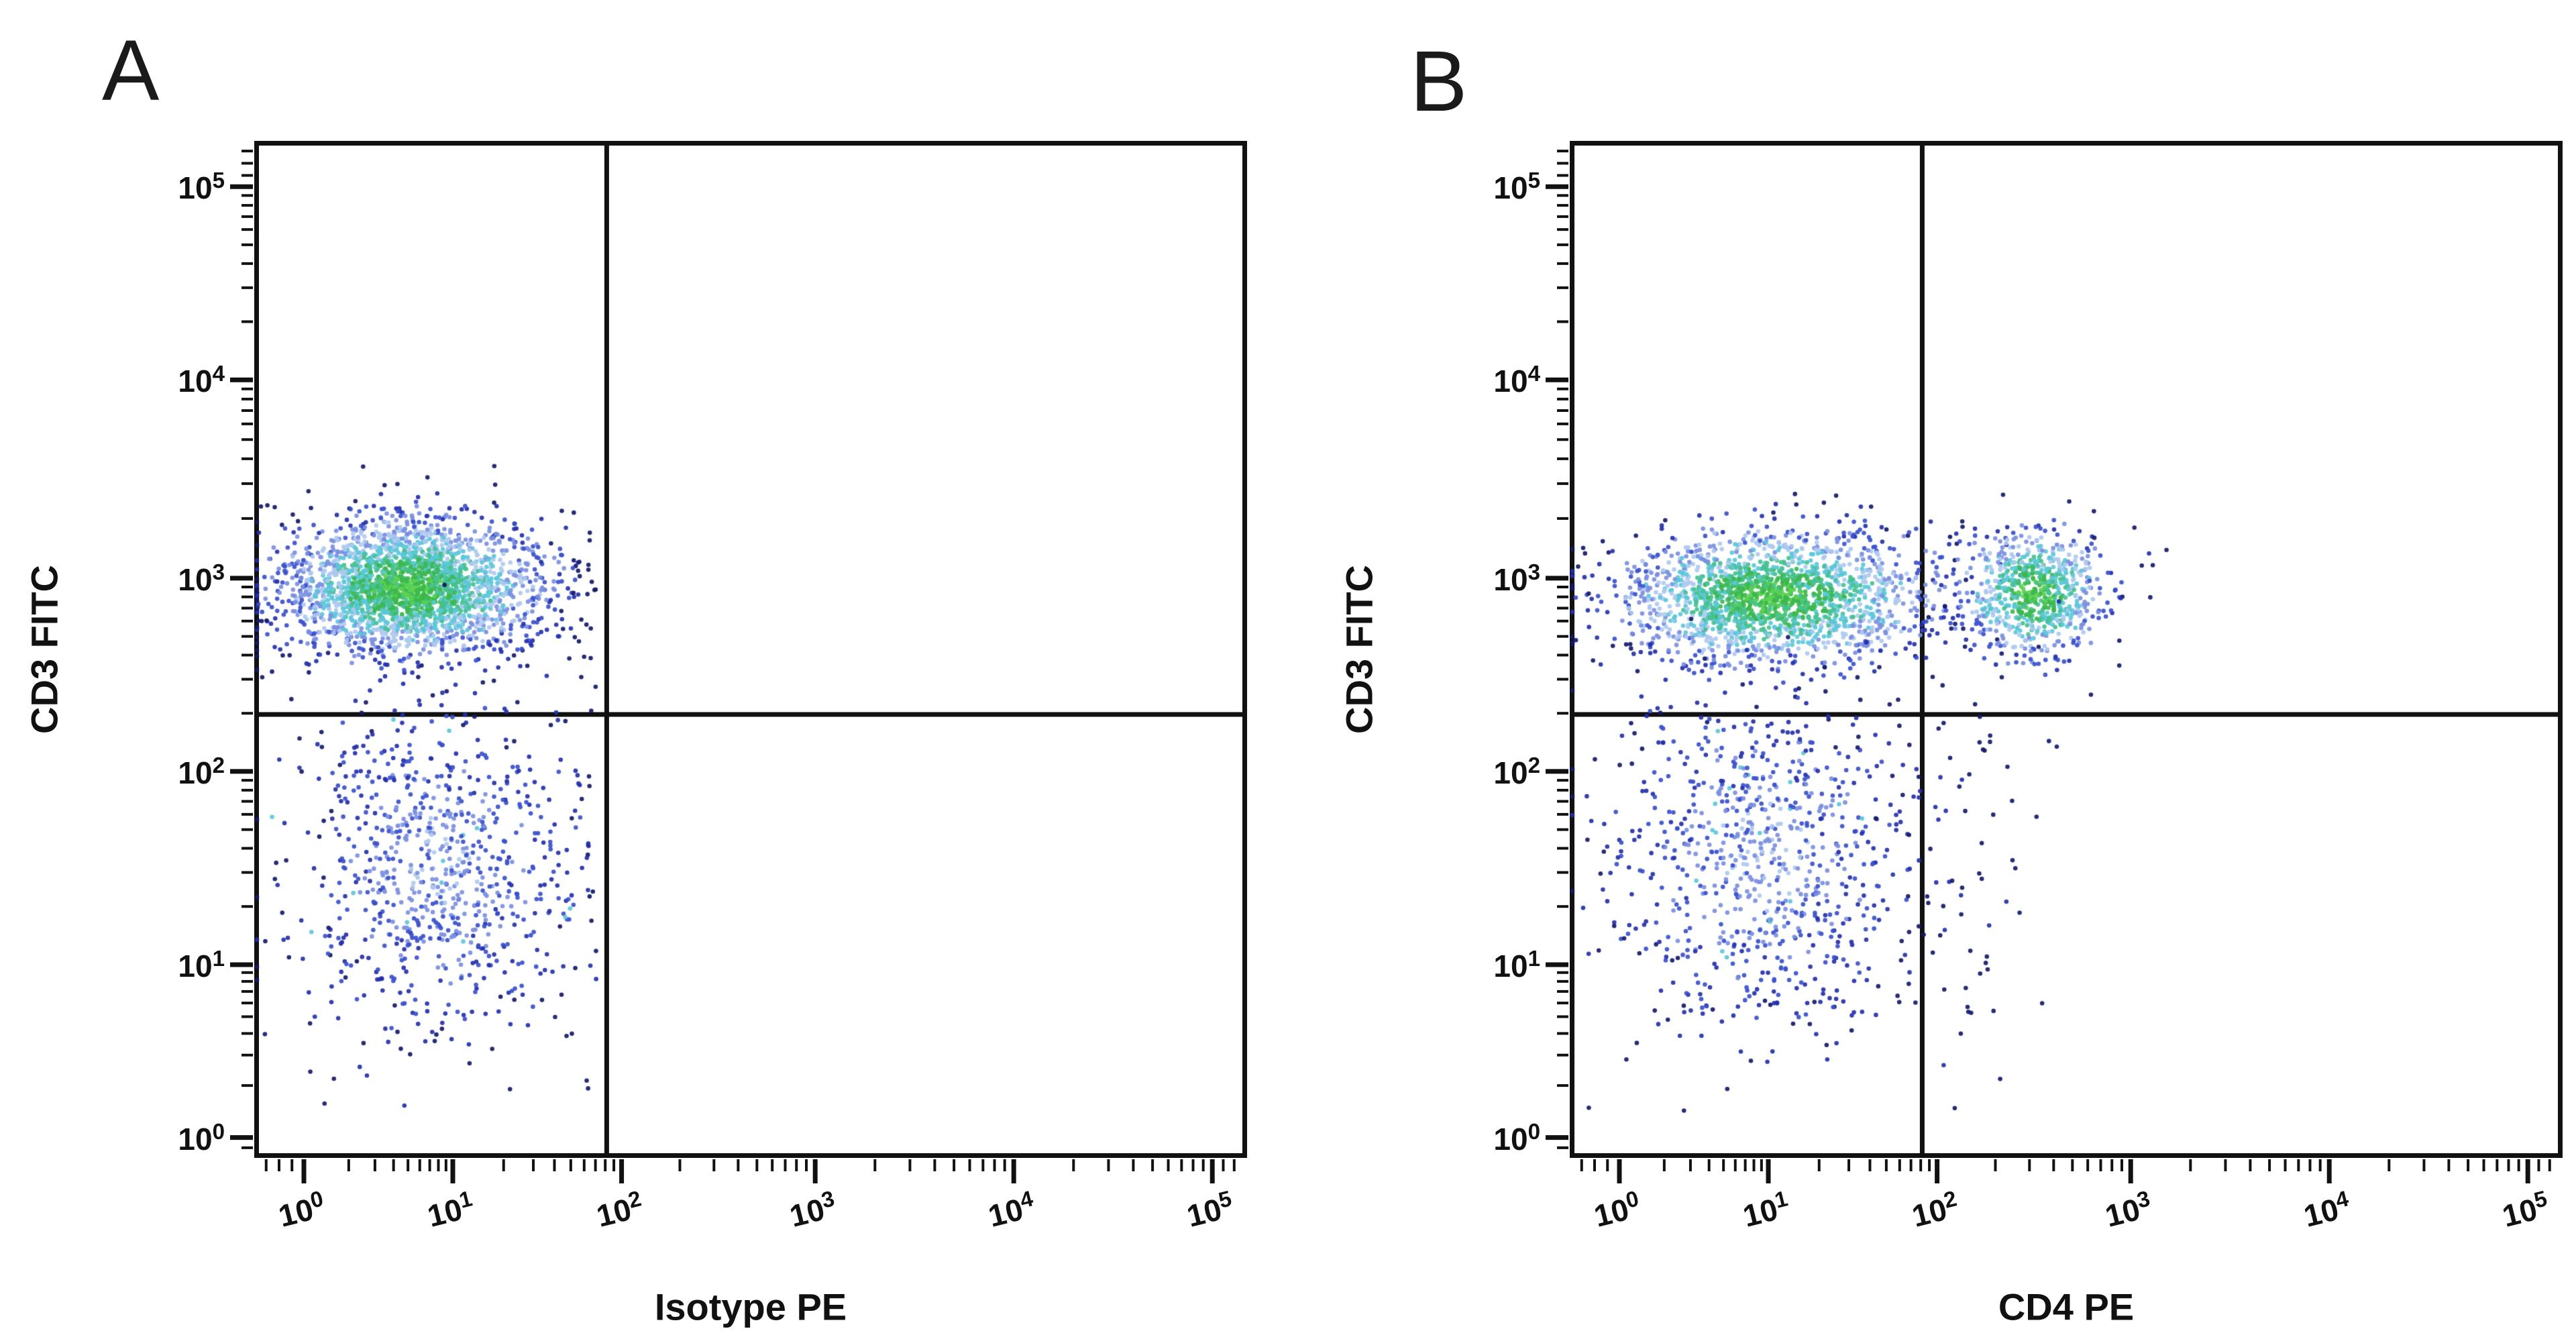 Image resolution: width=2576 pixels, height=1335 pixels. What do you see at coordinates (1359, 649) in the screenshot?
I see `panel-b-y-axis-label: CD3 FITC` at bounding box center [1359, 649].